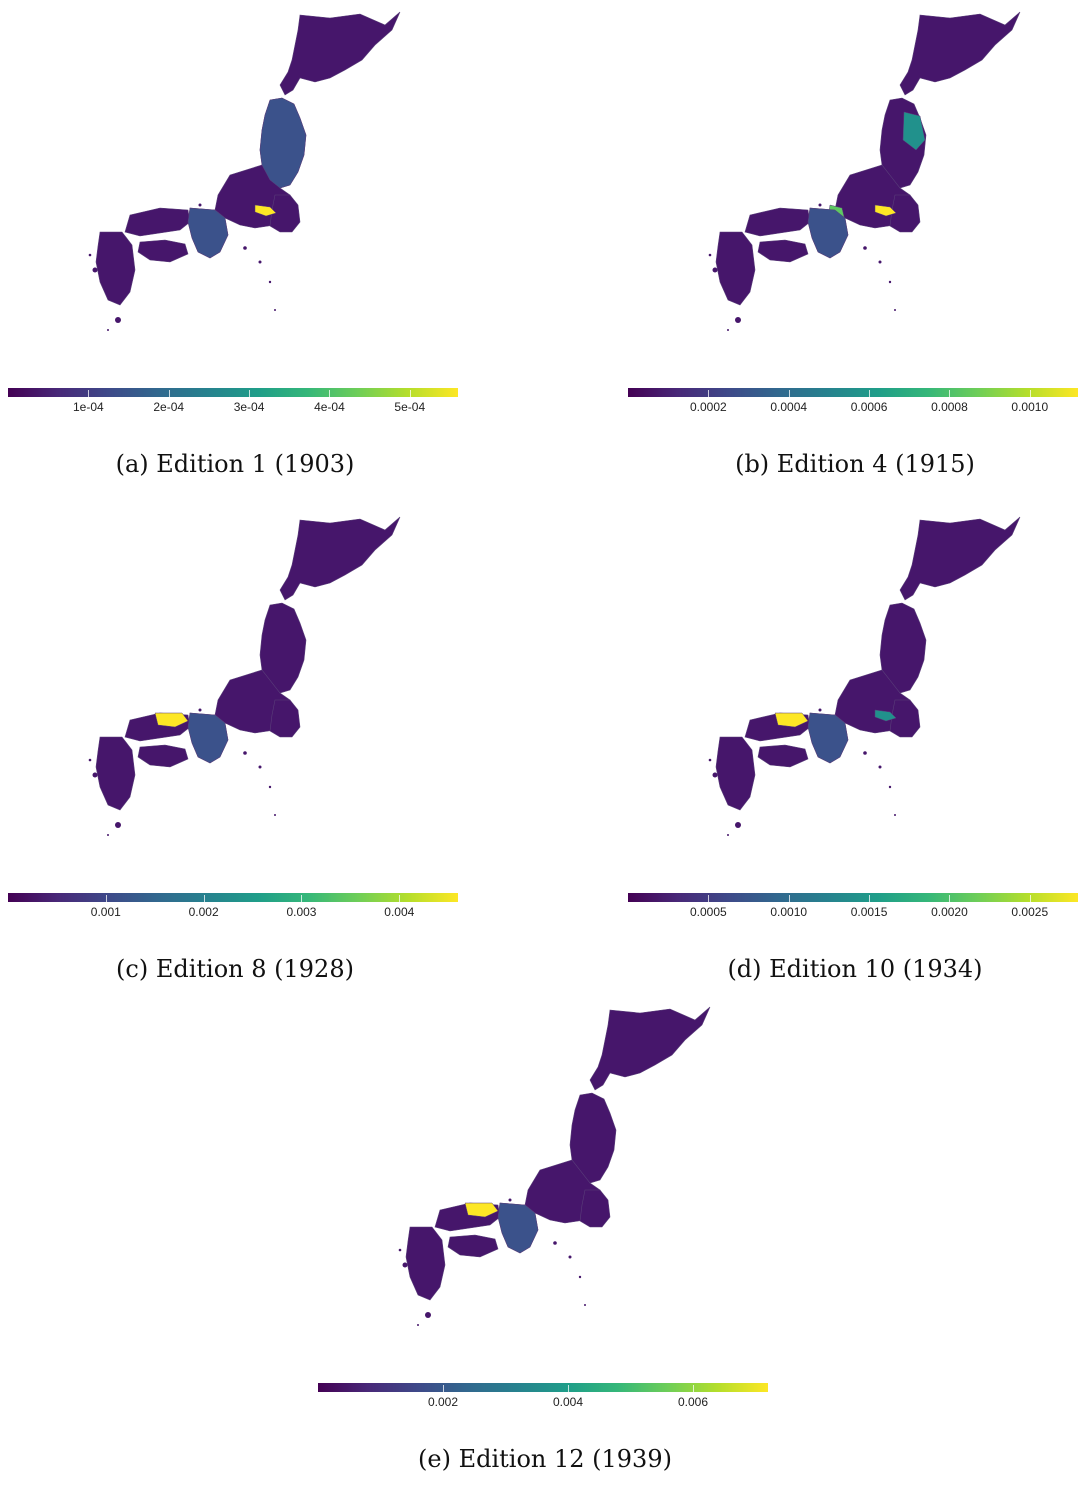  Describe the element at coordinates (777, 222) in the screenshot. I see `region-chugoku` at that location.